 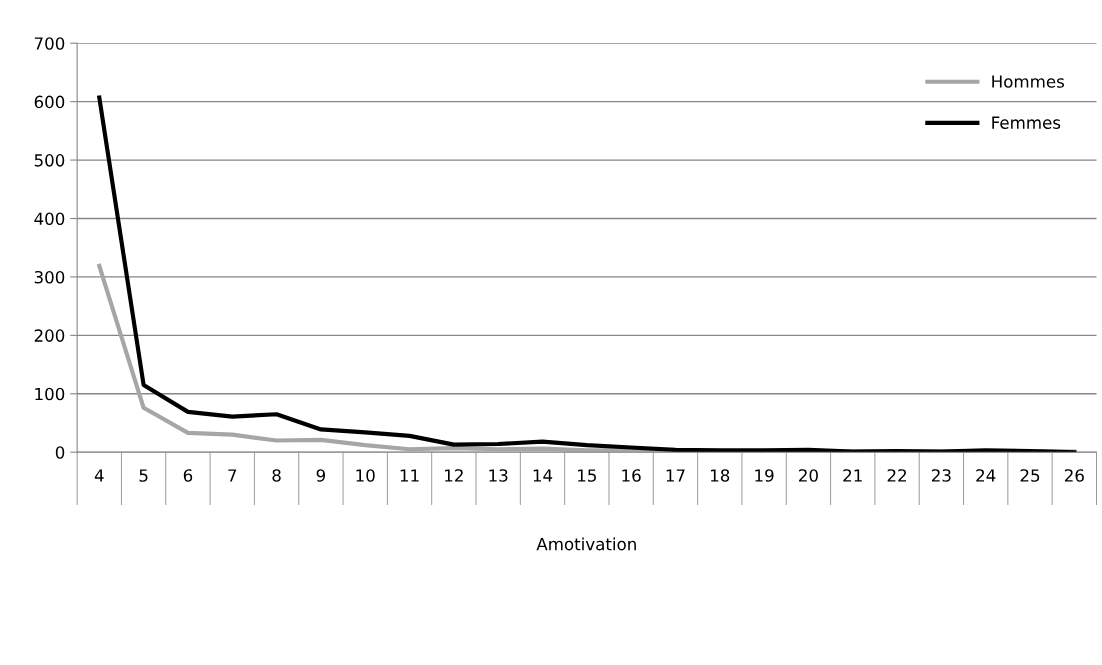 I want to click on x-tick-label: 24, so click(x=986, y=475).